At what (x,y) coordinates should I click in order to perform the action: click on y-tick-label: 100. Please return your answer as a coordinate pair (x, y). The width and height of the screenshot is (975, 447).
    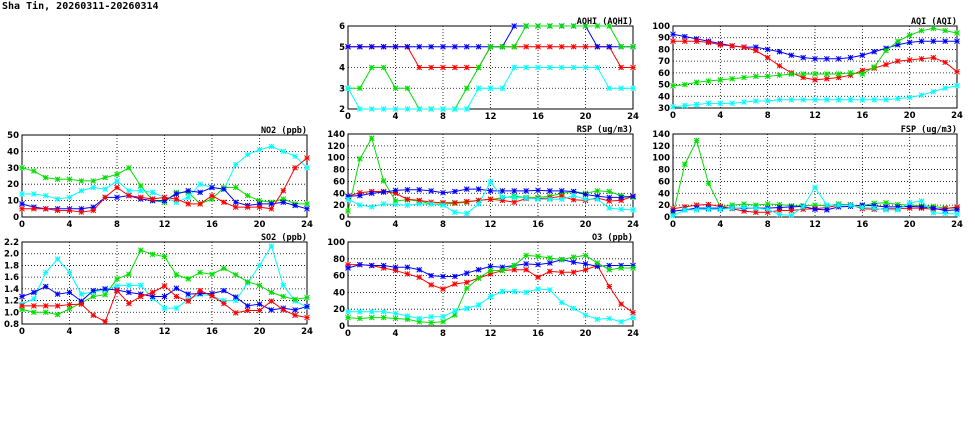
    Looking at the image, I should click on (336, 243).